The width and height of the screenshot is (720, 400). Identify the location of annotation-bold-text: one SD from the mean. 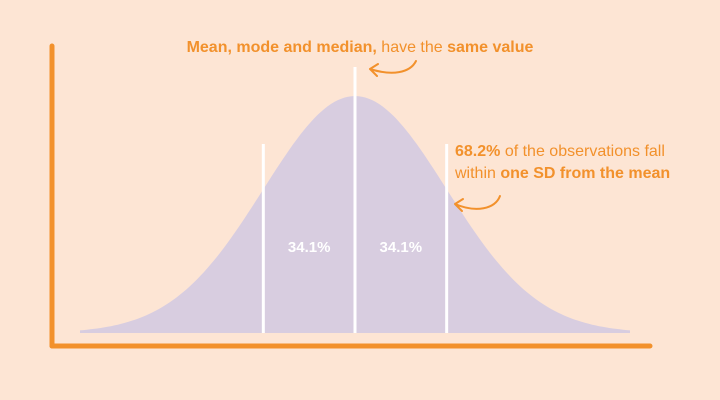
(585, 173).